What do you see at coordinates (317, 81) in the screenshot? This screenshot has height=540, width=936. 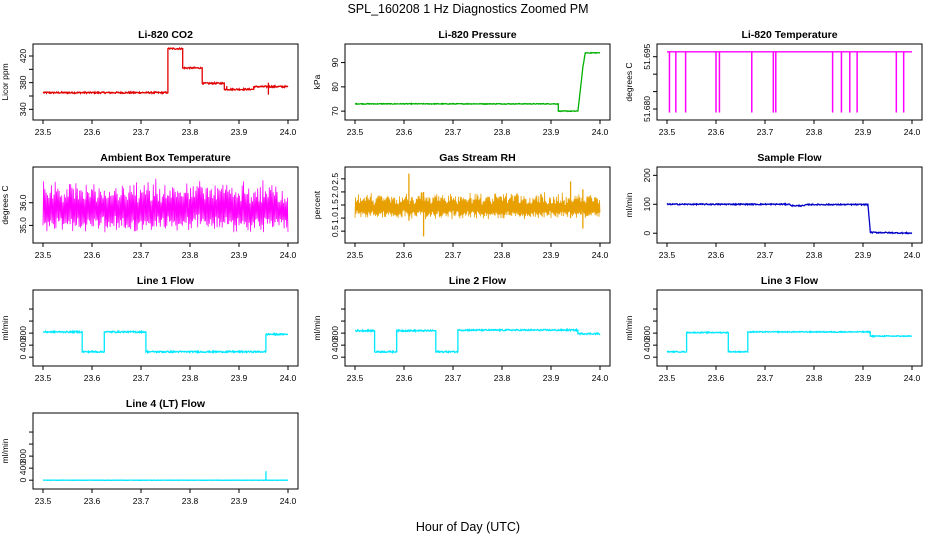 I see `y-axis-label: kPa` at bounding box center [317, 81].